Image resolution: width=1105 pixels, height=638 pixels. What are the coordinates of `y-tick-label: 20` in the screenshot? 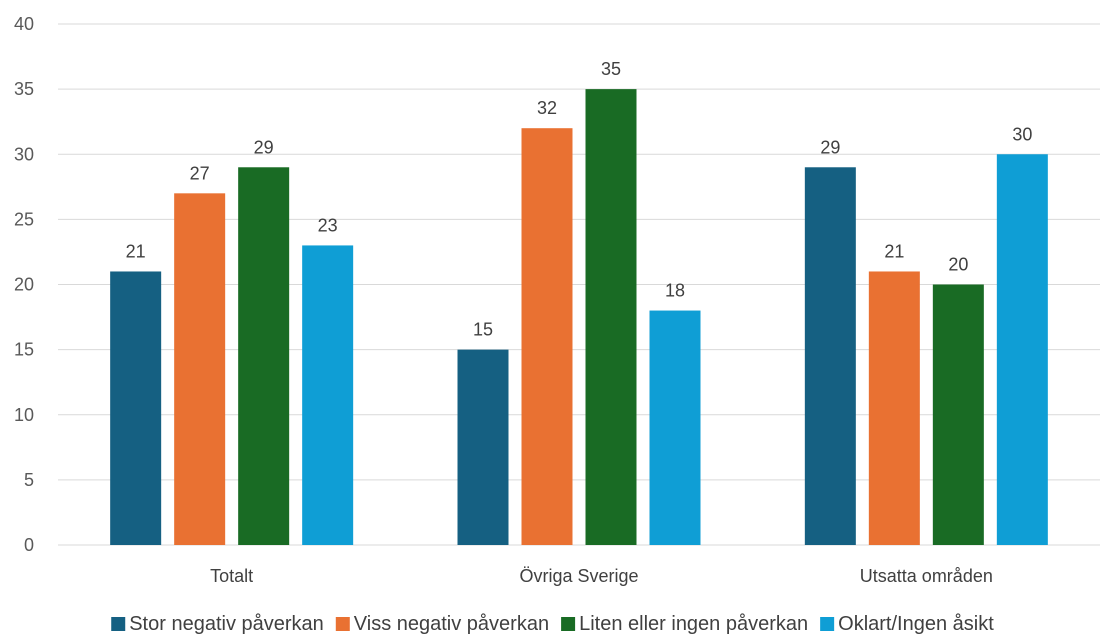 It's located at (24, 285).